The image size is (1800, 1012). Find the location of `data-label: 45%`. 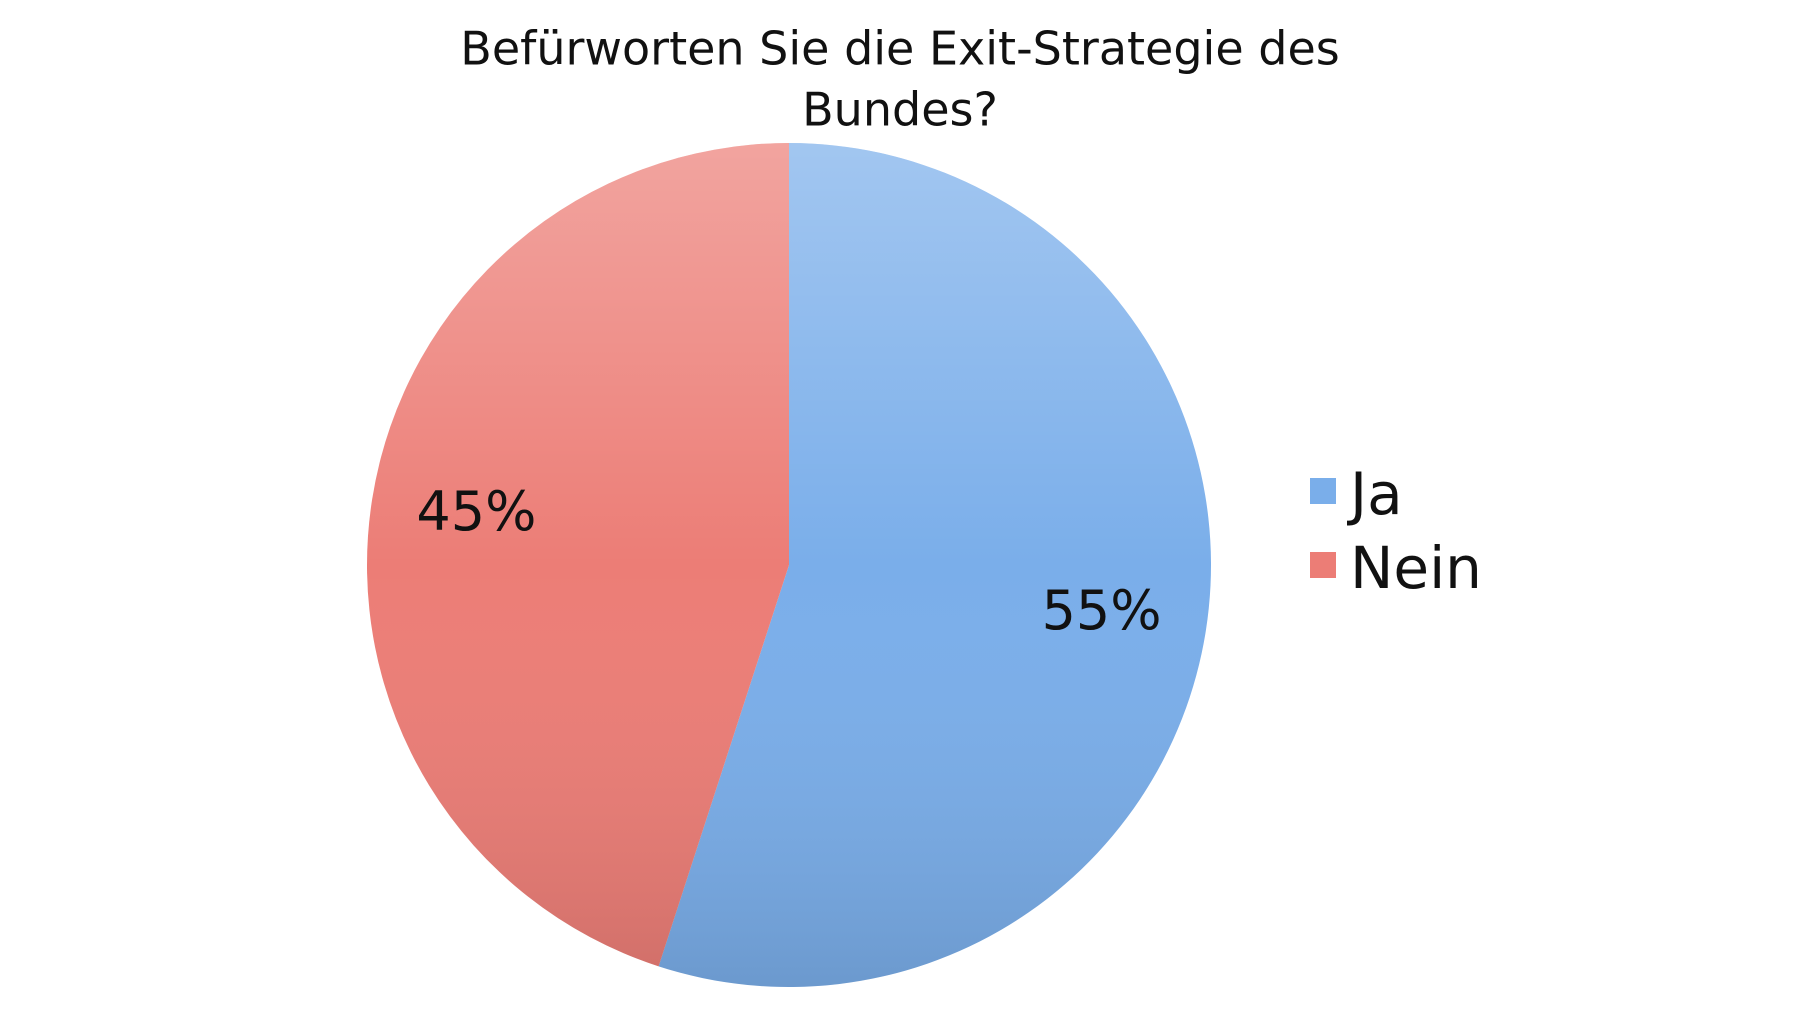

data-label: 45% is located at coordinates (476, 511).